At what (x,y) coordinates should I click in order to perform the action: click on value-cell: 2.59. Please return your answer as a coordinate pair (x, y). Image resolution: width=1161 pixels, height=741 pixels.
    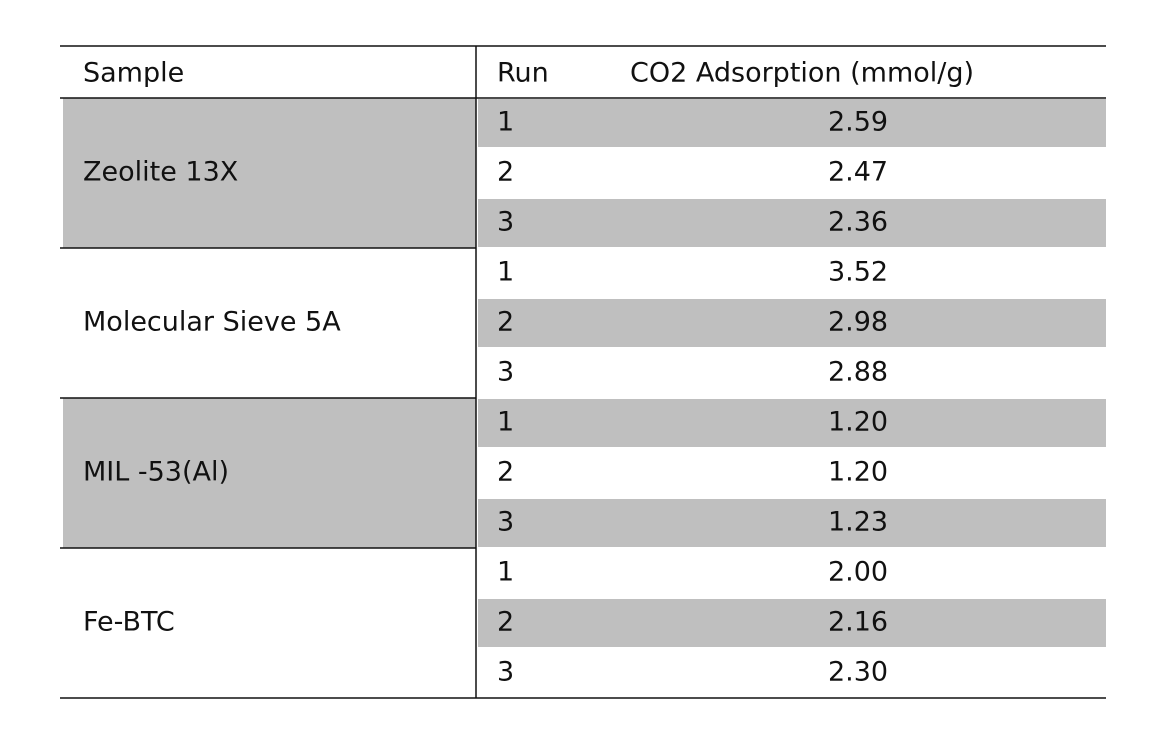
    Looking at the image, I should click on (858, 122).